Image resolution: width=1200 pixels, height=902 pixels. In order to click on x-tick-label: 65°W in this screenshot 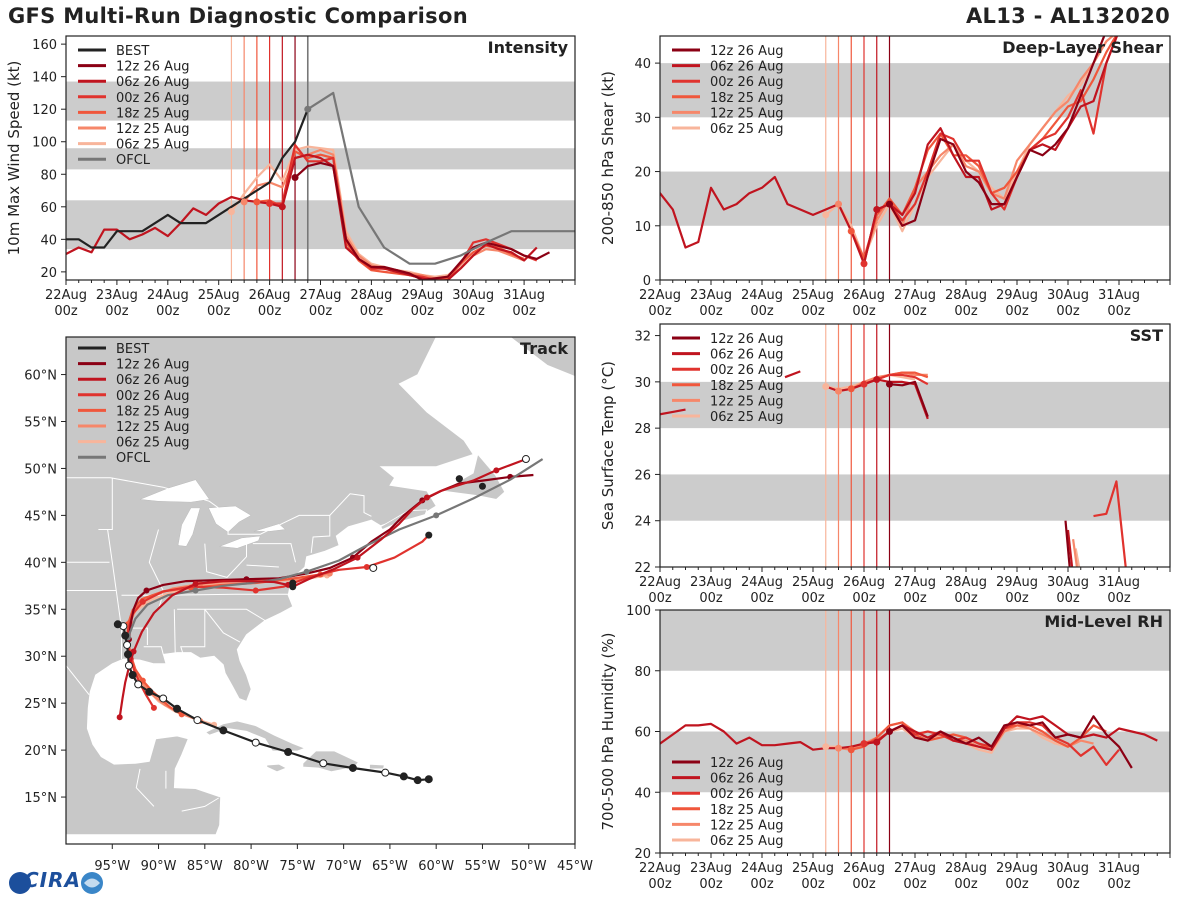, I will do `click(390, 866)`.